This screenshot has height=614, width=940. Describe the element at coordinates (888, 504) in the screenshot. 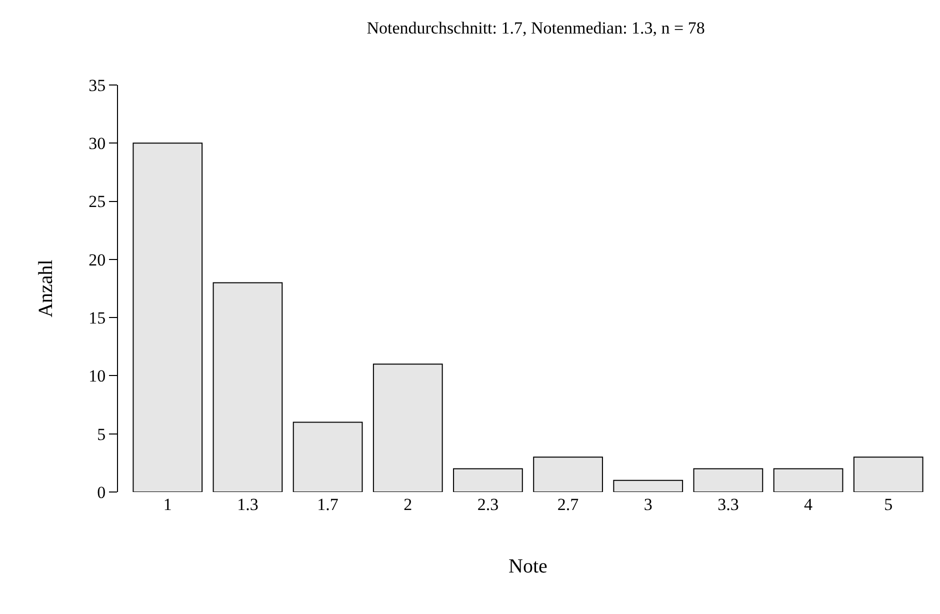

I see `x-tick-label: 5` at that location.